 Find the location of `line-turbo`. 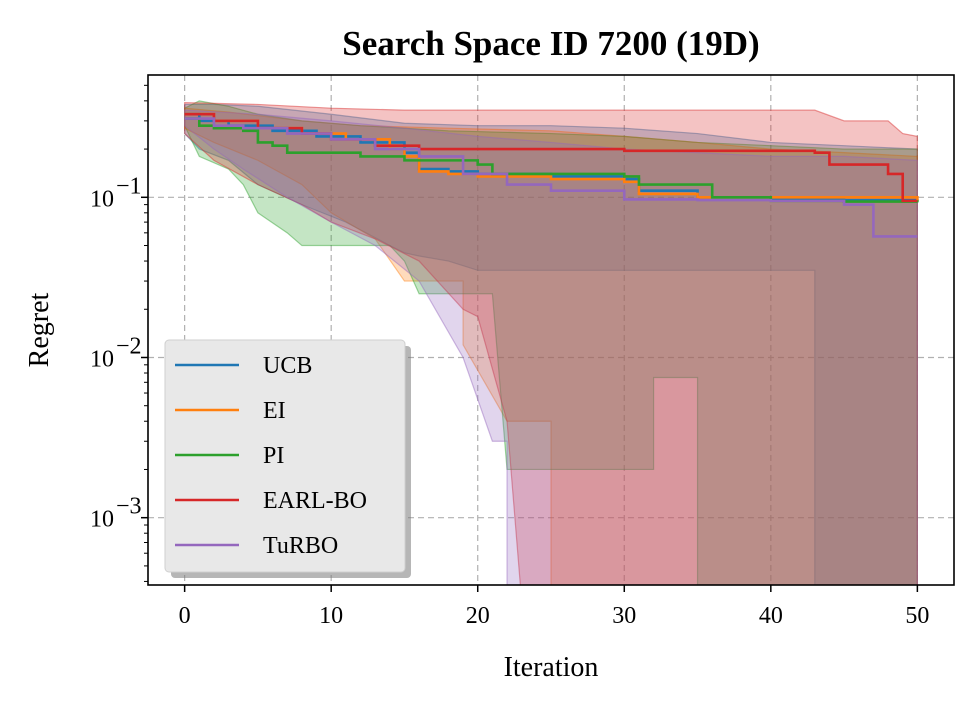

line-turbo is located at coordinates (551, 177).